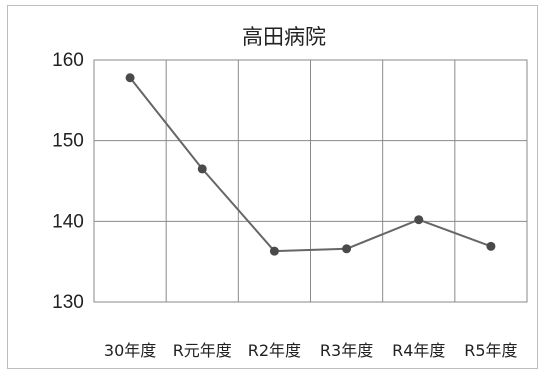  Describe the element at coordinates (346, 350) in the screenshot. I see `x-tick-label-3: R3年度` at that location.